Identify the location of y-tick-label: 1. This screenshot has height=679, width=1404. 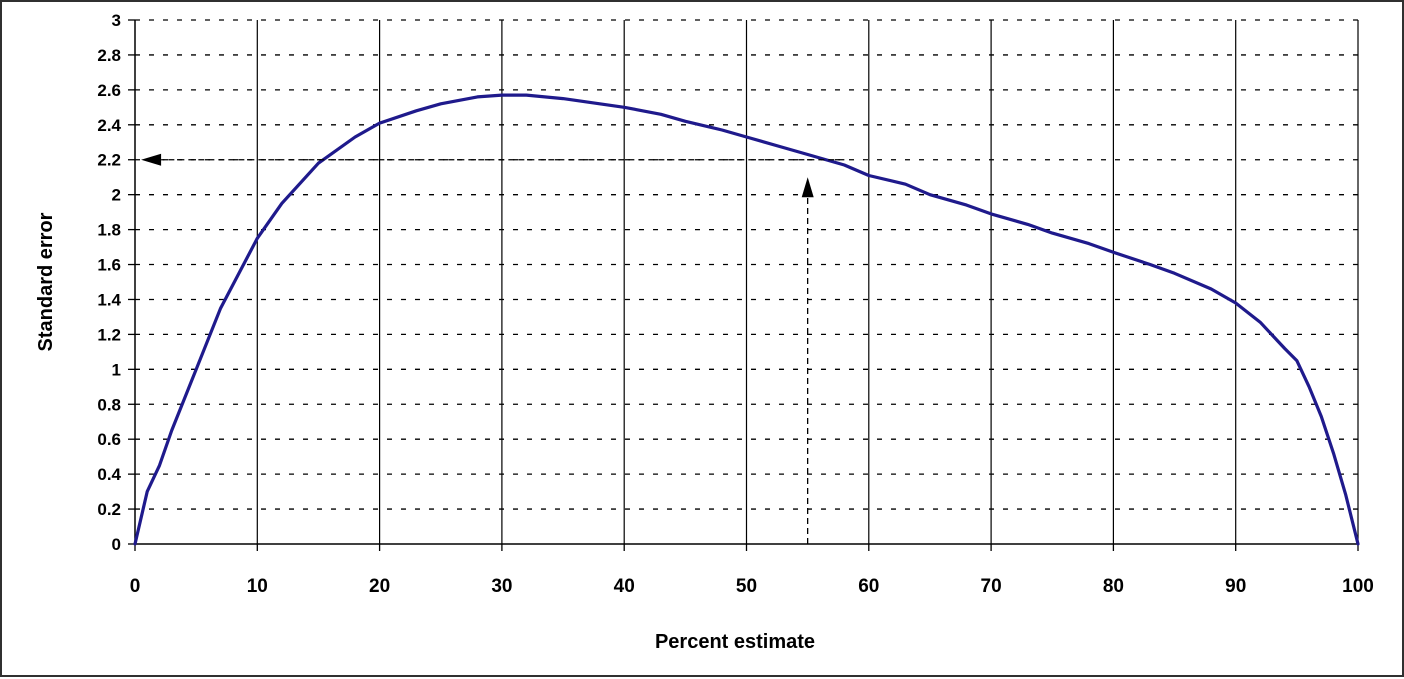
(116, 369).